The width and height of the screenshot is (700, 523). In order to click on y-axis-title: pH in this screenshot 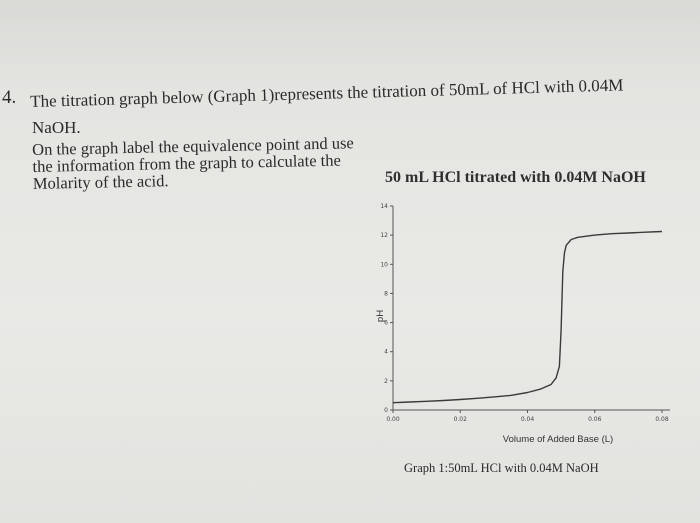, I will do `click(380, 316)`.